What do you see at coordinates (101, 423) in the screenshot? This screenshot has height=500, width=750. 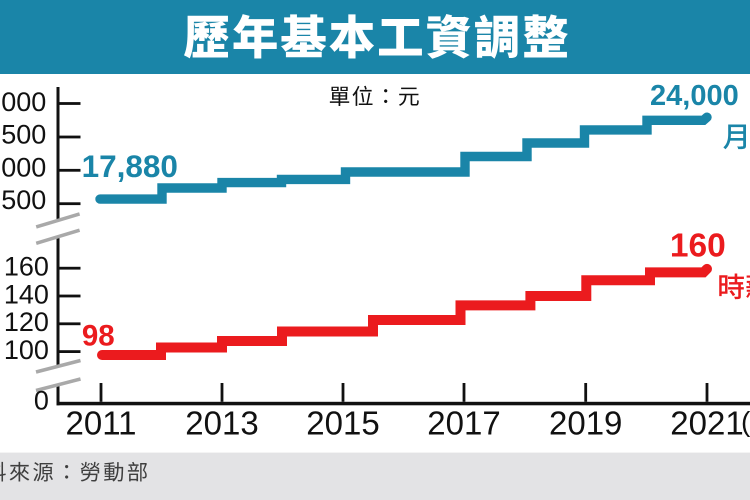 I see `svg-text: 2011` at bounding box center [101, 423].